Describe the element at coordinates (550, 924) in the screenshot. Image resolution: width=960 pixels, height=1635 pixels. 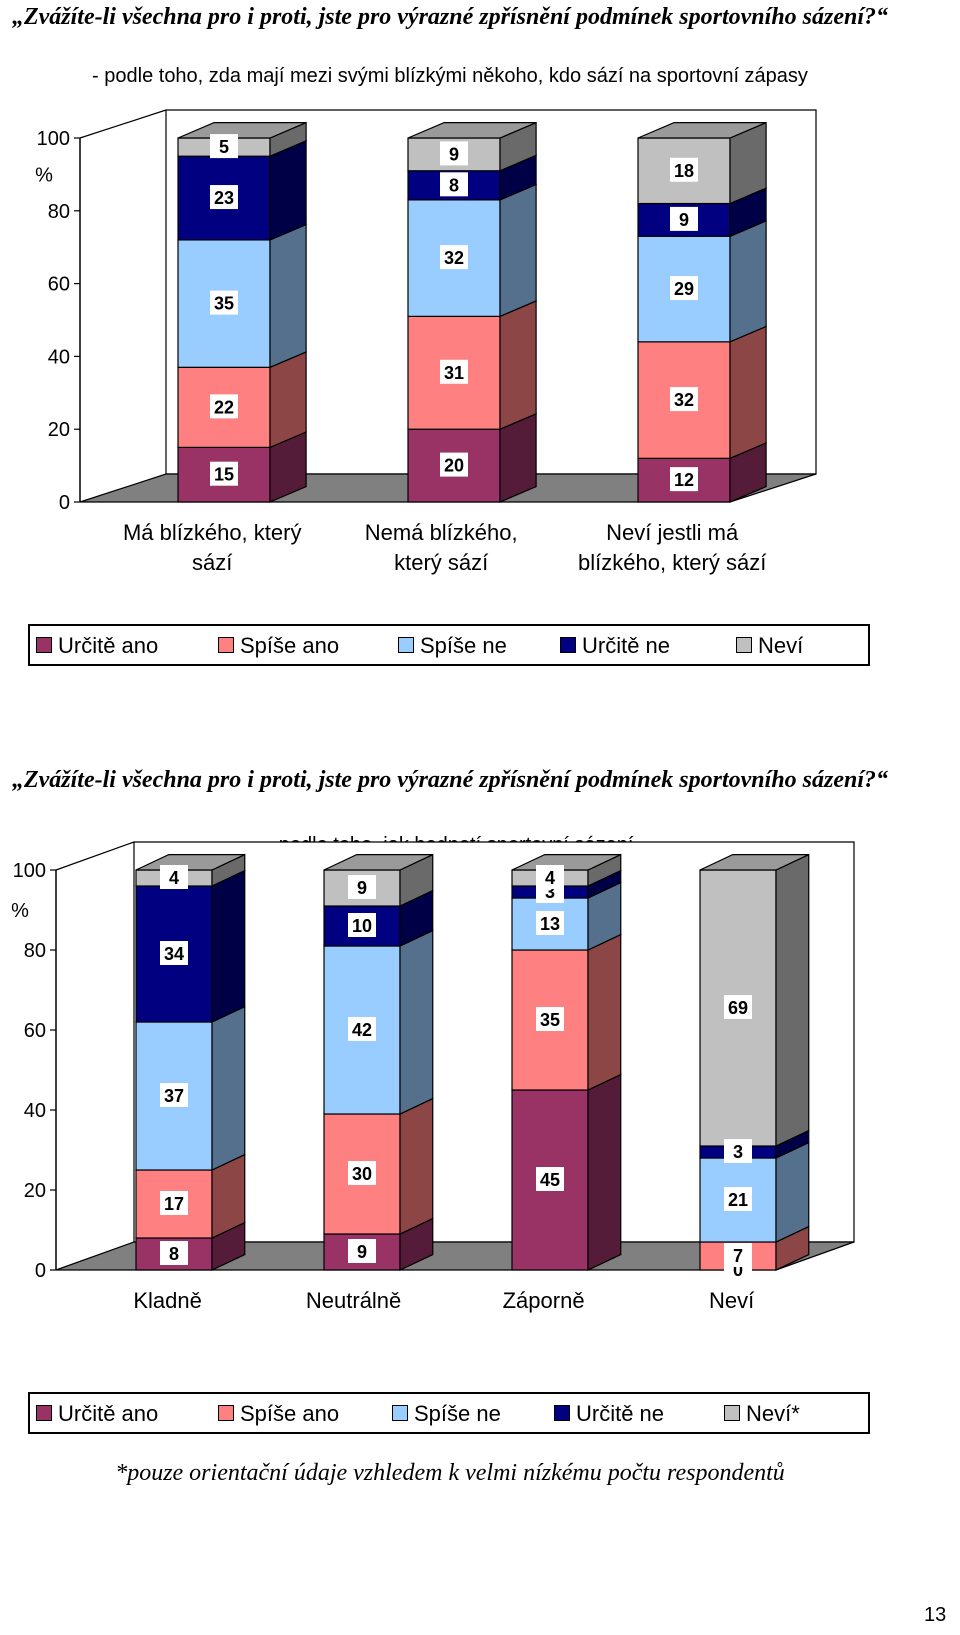
I see `chart2-data-label: 13` at that location.